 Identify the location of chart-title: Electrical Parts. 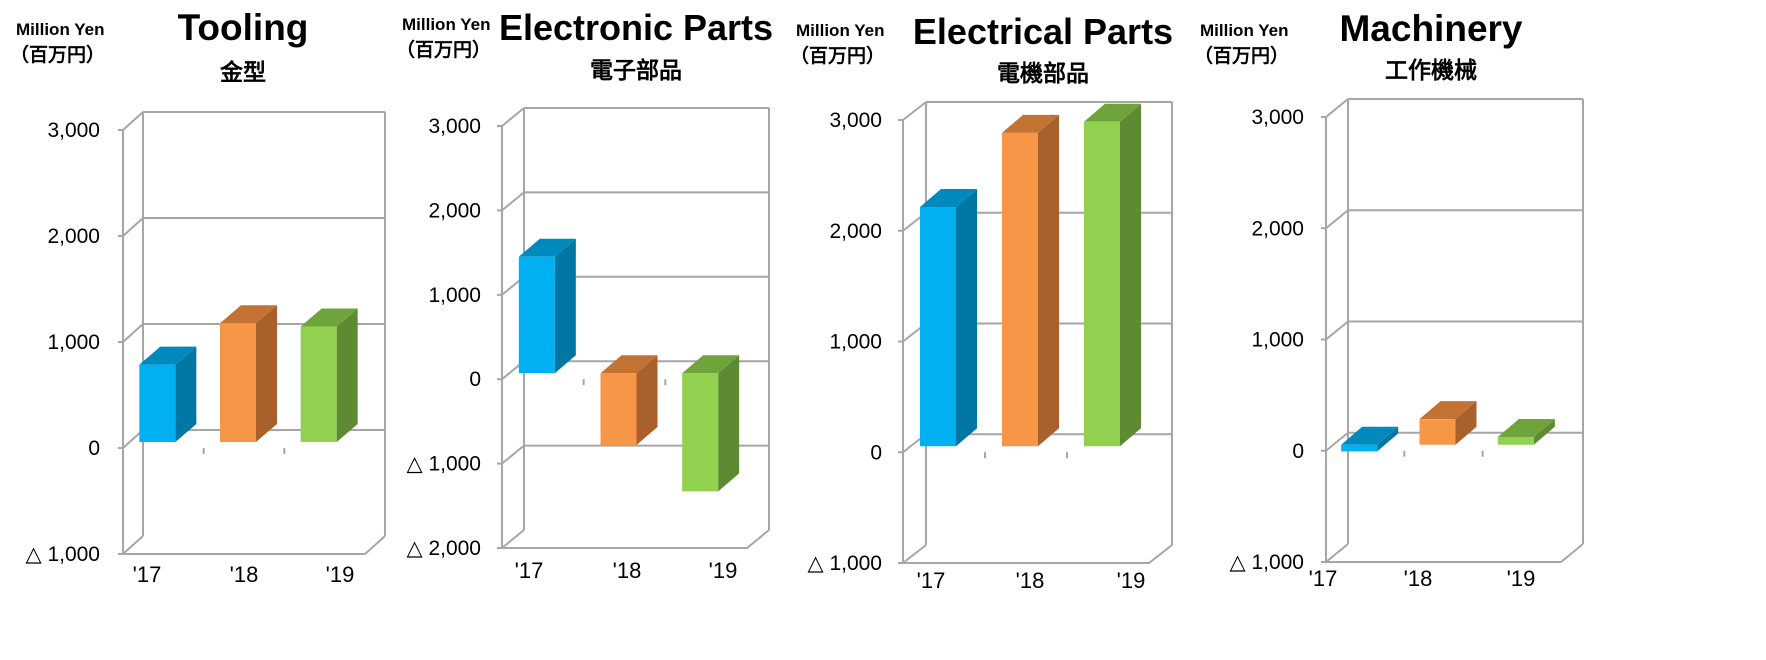
(1043, 31).